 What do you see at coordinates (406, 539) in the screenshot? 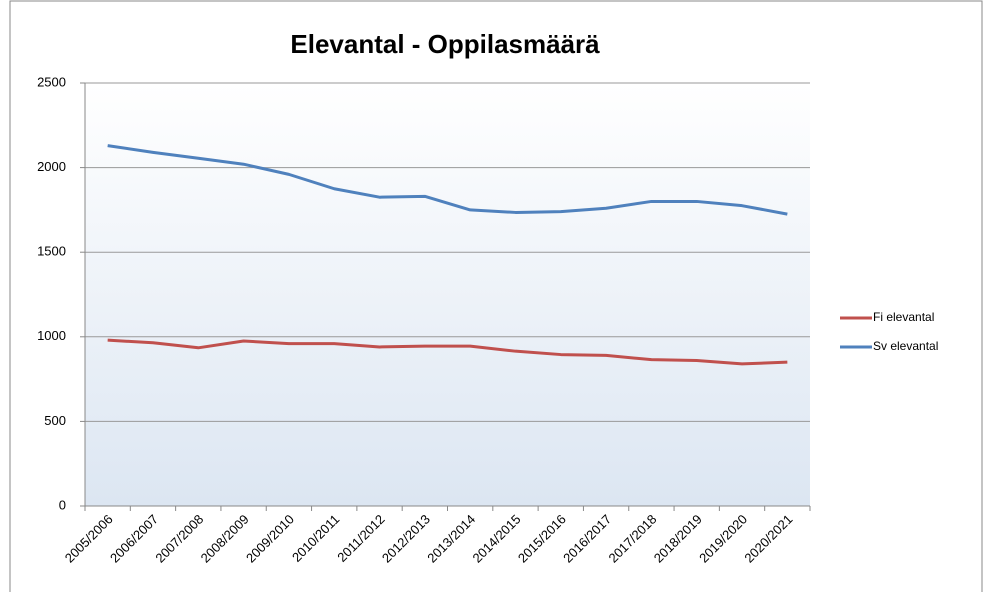
I see `x-tick-label: 2012/2013` at bounding box center [406, 539].